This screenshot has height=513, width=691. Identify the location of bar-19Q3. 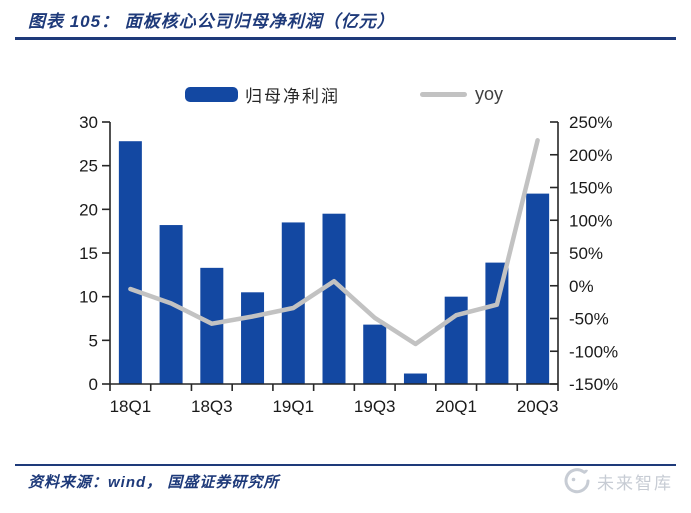
(375, 354).